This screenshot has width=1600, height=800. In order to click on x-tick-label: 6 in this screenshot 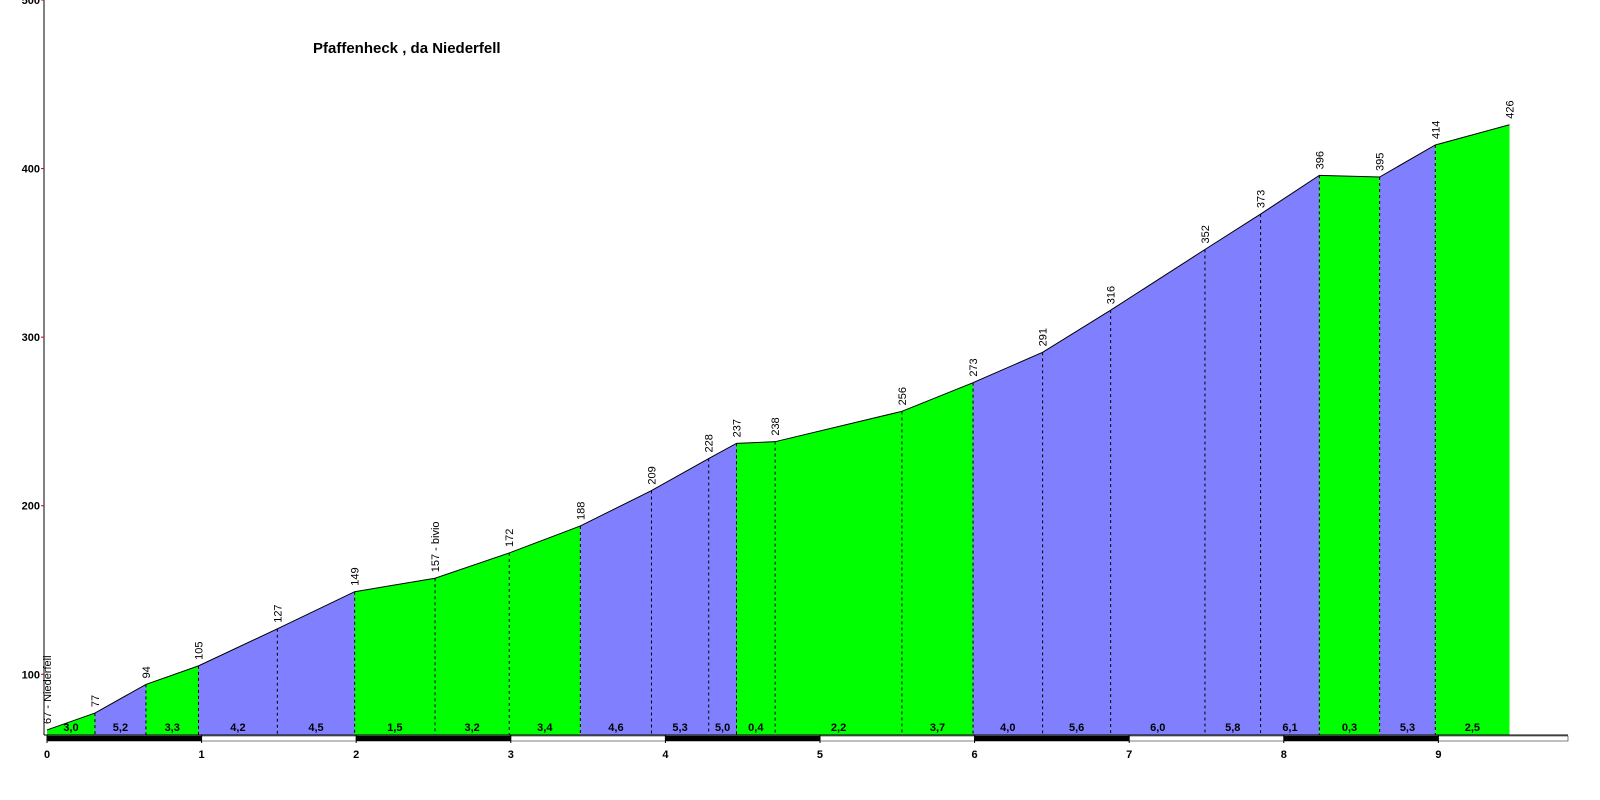, I will do `click(975, 755)`.